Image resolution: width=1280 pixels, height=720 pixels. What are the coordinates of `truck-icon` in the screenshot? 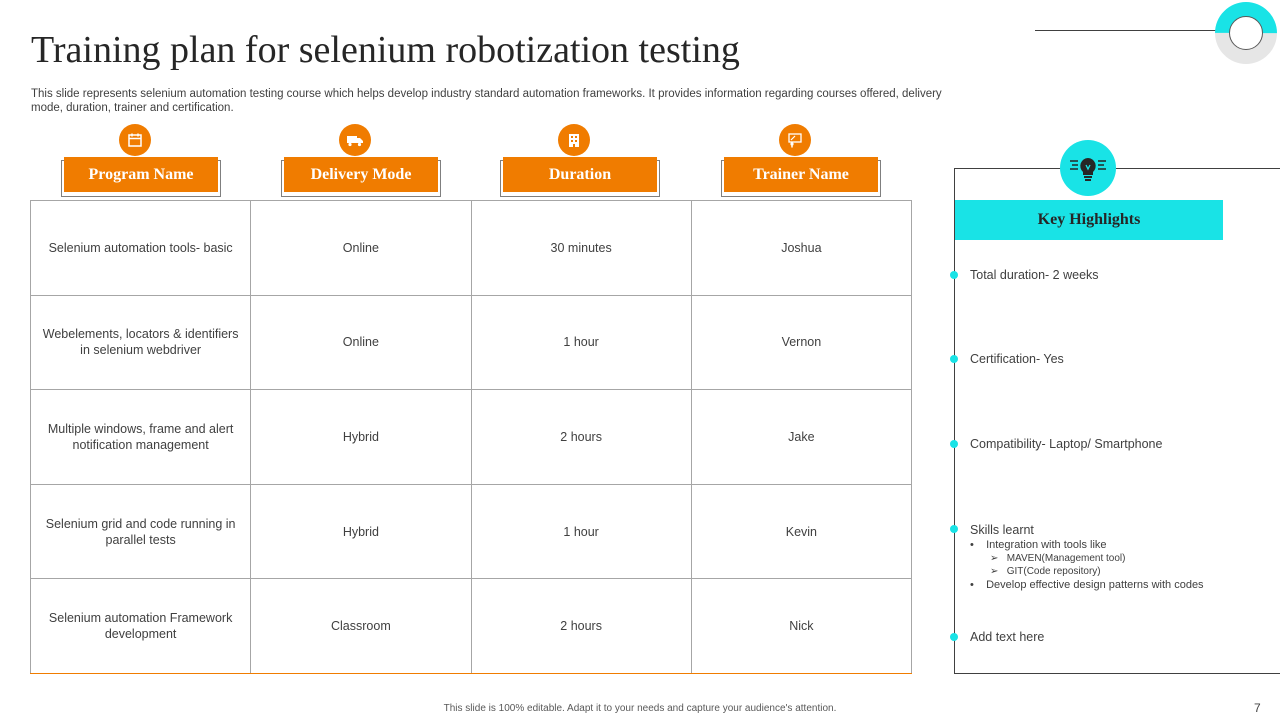 It's located at (355, 140).